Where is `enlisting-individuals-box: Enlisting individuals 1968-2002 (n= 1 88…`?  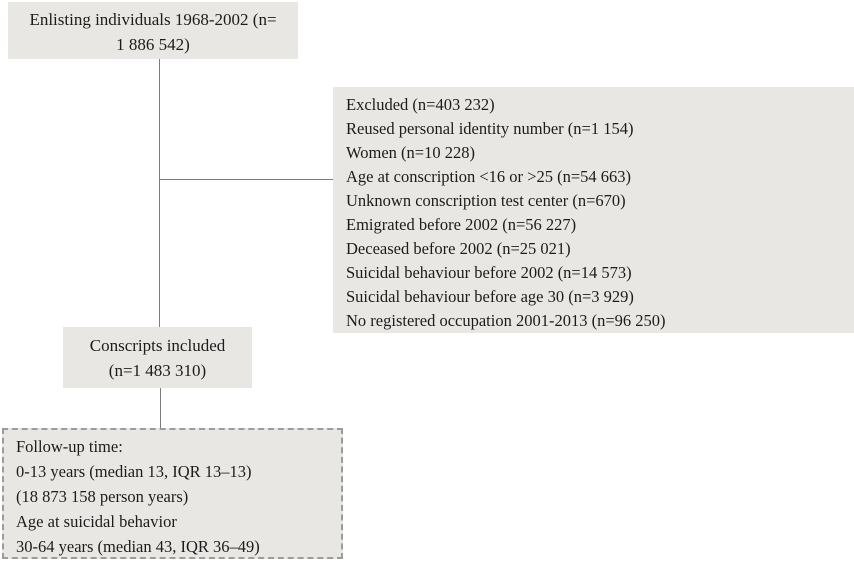
enlisting-individuals-box: Enlisting individuals 1968-2002 (n= 1 88… is located at coordinates (153, 30).